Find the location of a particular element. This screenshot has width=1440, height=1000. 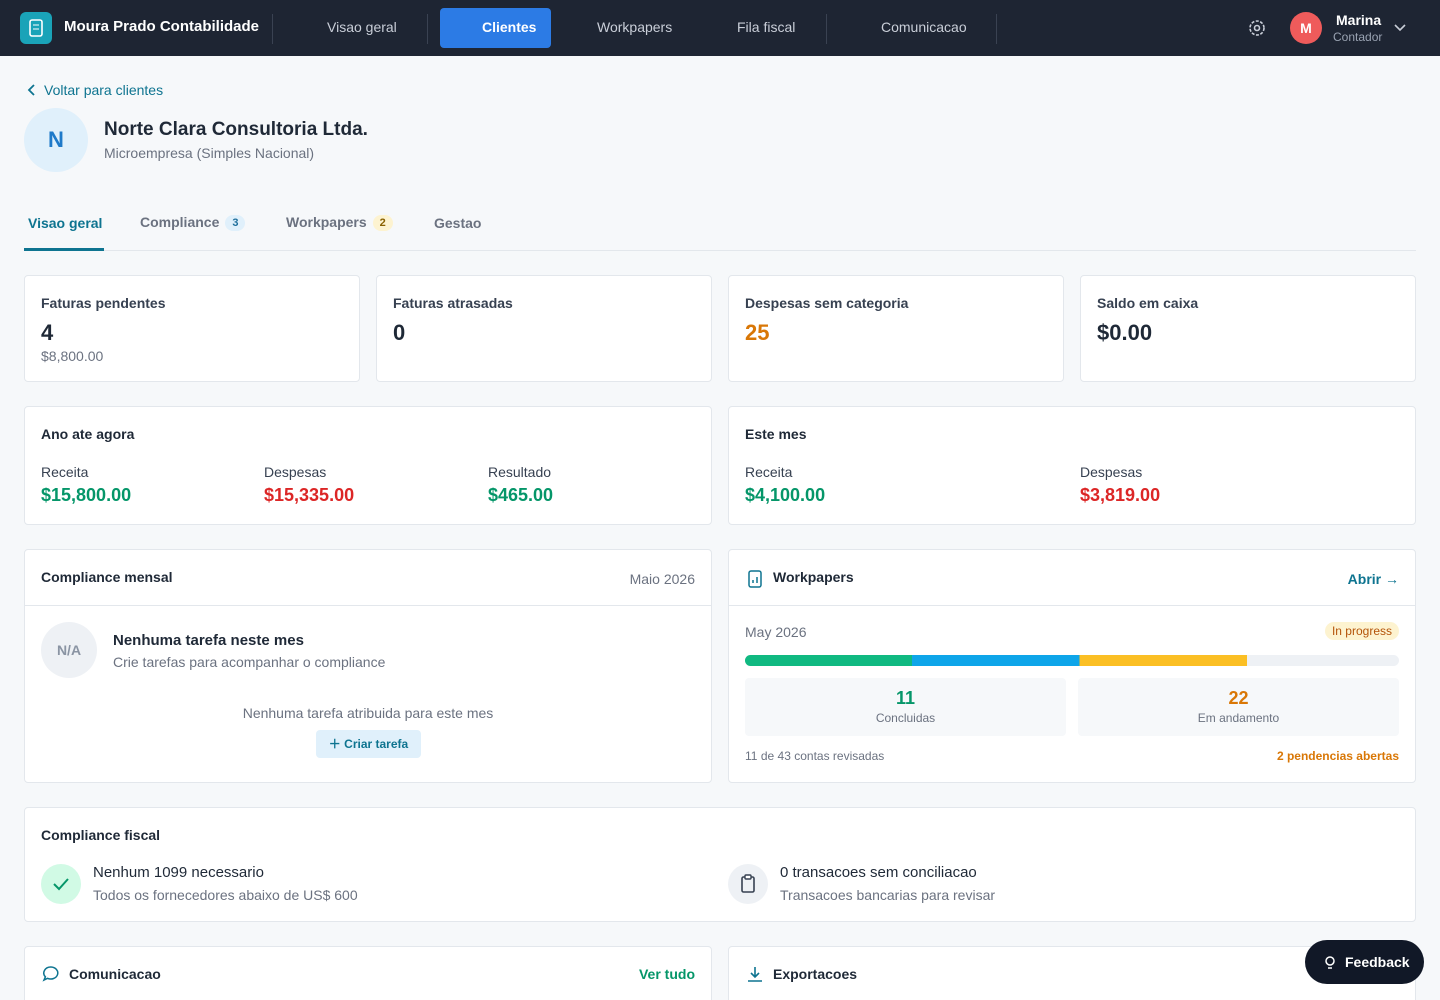

nav-item: Fila fiscal is located at coordinates (766, 27).